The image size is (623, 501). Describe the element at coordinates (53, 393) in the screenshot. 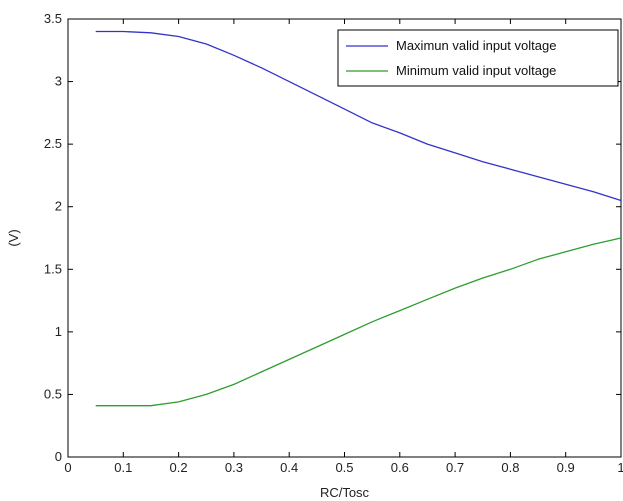

I see `y-tick-label: 0.5` at that location.